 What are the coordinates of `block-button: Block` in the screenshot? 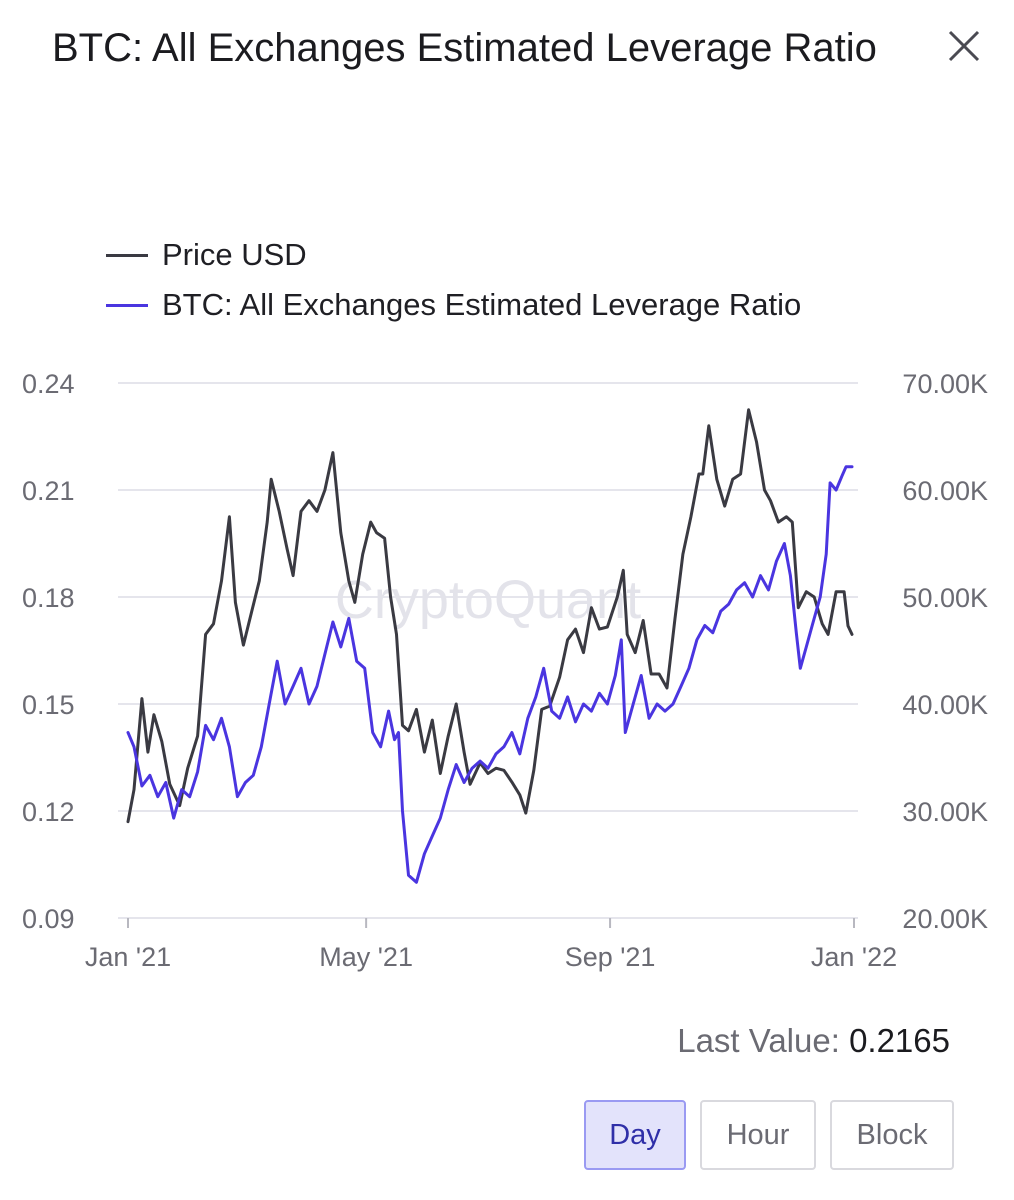 It's located at (892, 1135).